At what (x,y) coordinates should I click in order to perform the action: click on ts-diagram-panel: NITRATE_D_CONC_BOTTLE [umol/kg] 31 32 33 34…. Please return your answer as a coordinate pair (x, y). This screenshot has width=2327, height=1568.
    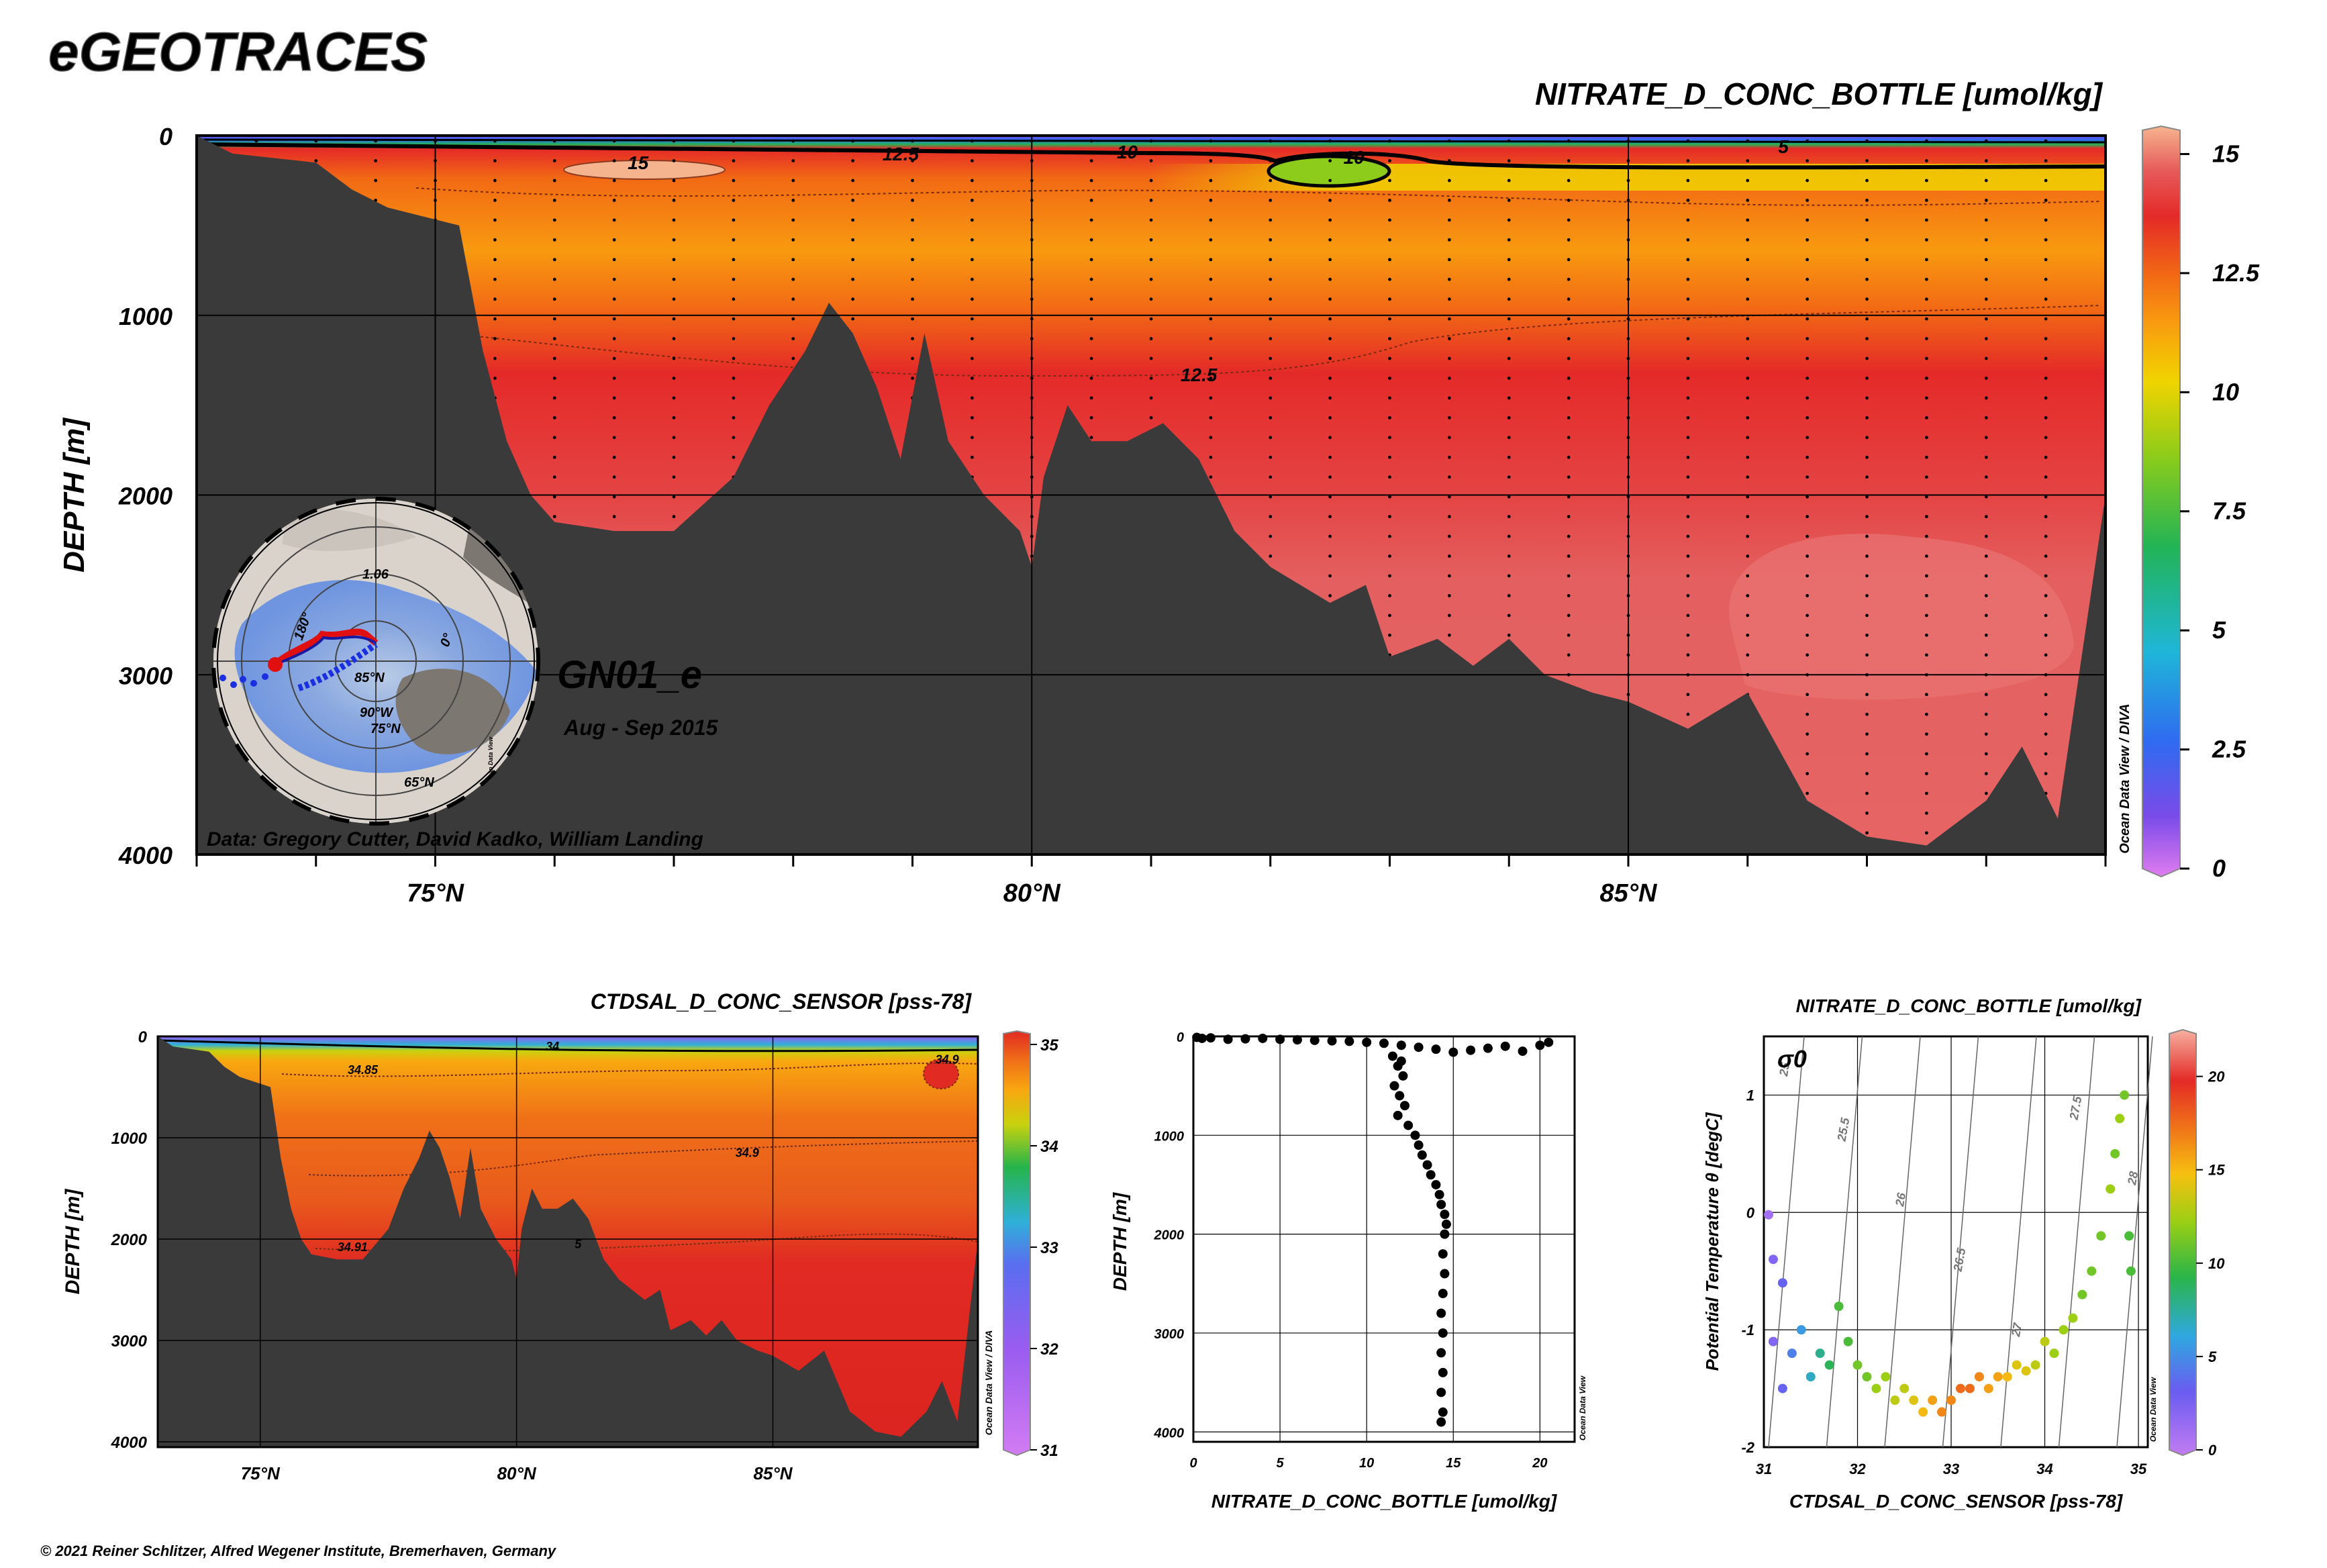
    Looking at the image, I should click on (1963, 1254).